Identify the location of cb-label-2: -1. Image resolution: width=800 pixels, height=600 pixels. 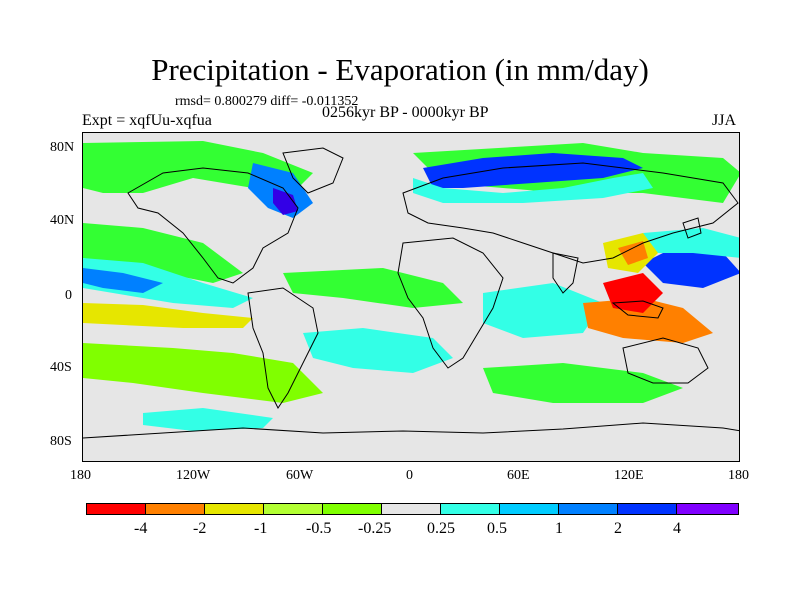
(261, 528).